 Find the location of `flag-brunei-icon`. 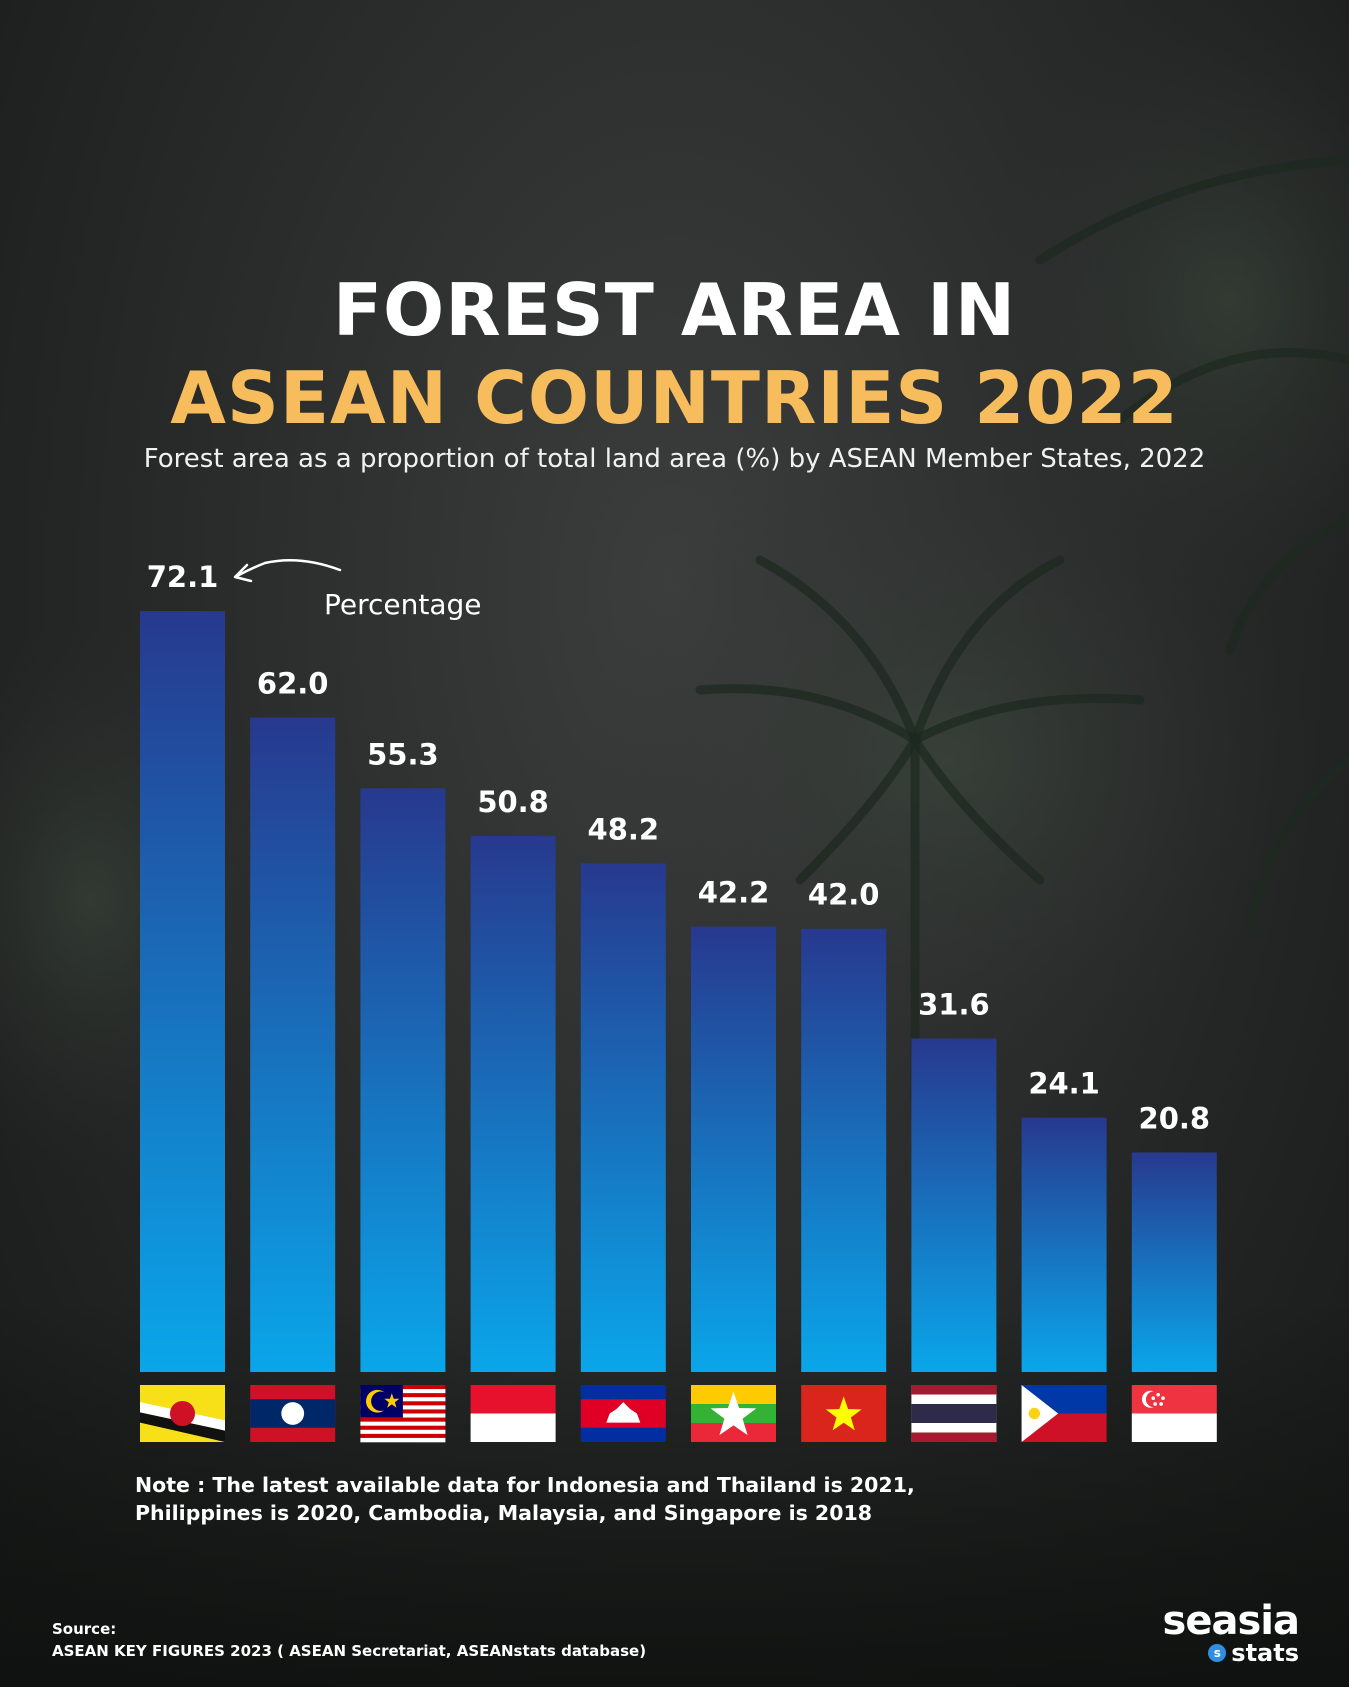

flag-brunei-icon is located at coordinates (182, 1413).